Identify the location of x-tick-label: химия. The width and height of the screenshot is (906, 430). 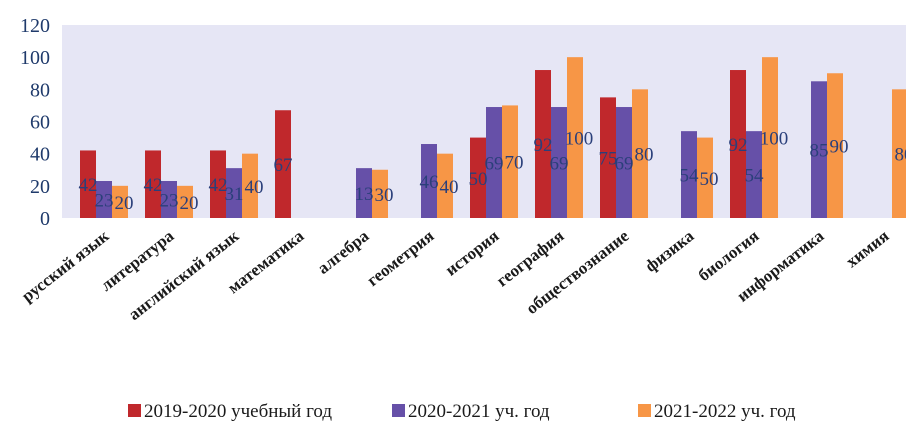
(867, 248).